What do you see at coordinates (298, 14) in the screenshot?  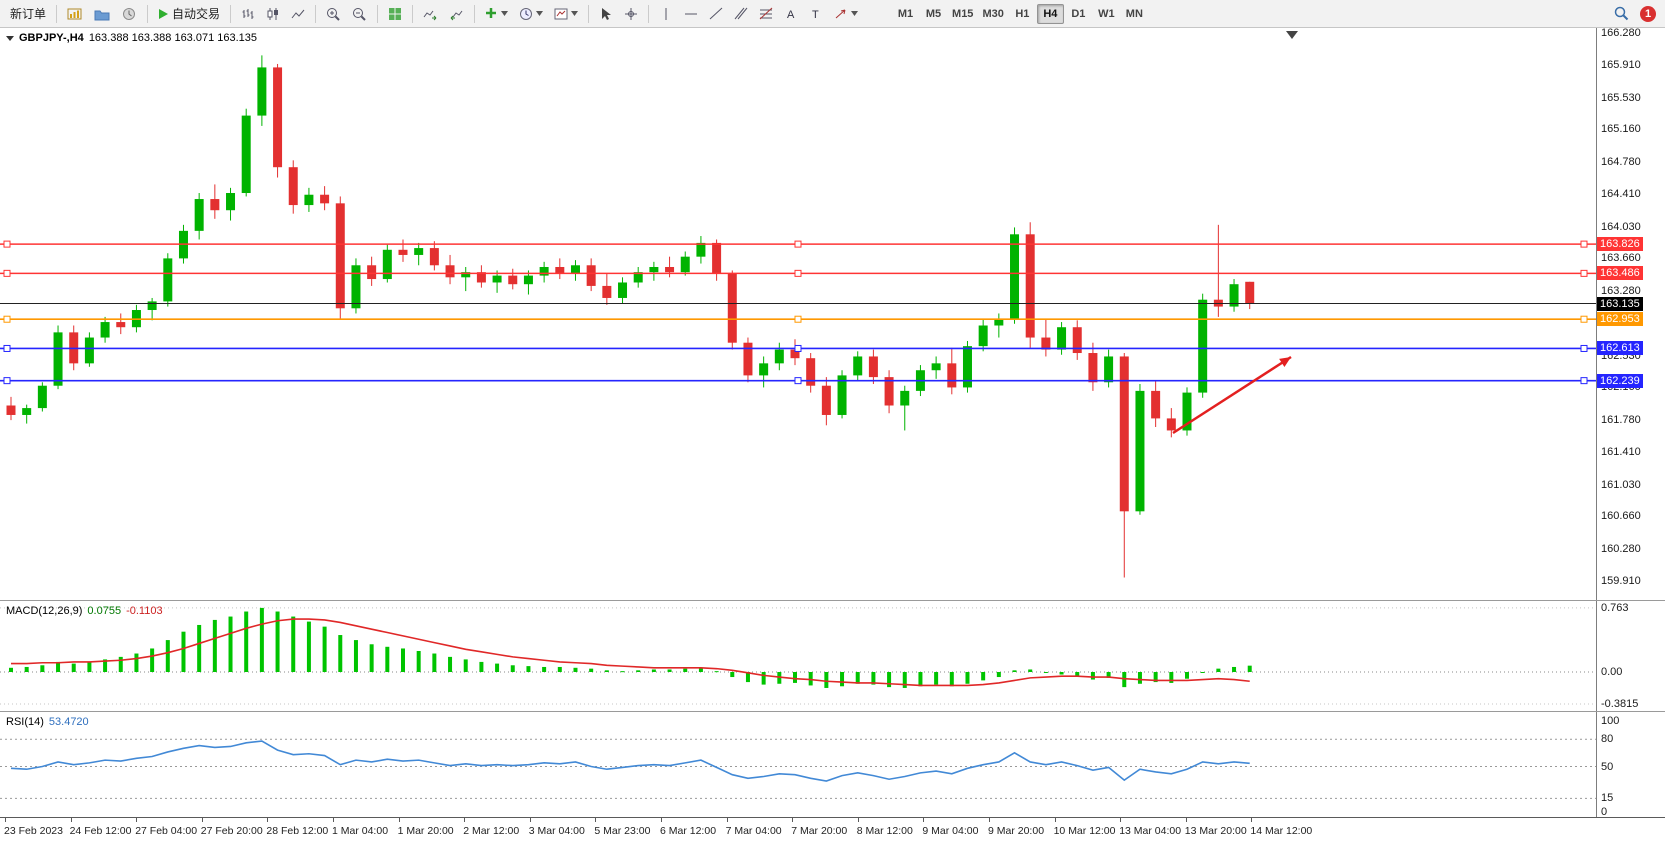 I see `line-chart-button` at bounding box center [298, 14].